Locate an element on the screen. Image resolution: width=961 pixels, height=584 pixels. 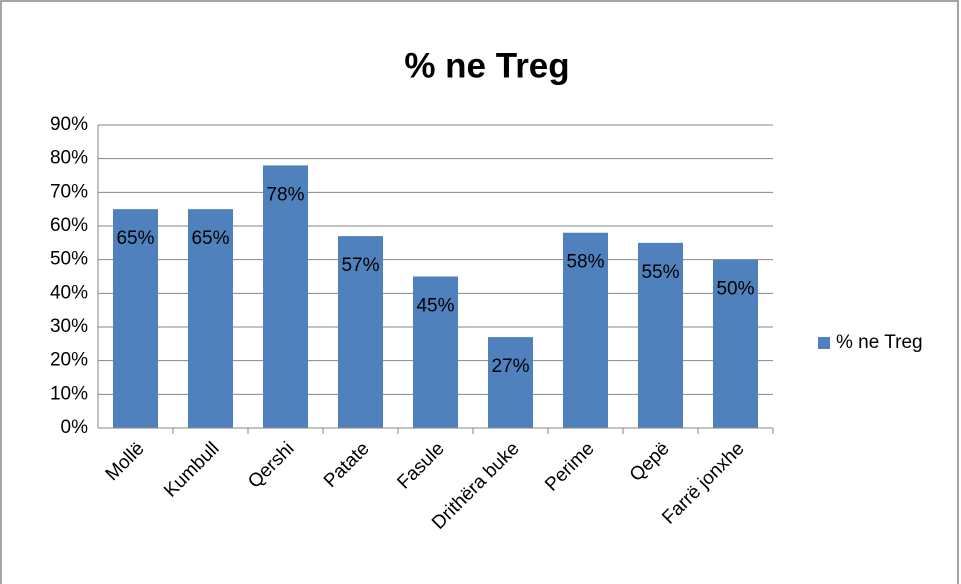
data-label: 78% is located at coordinates (285, 194).